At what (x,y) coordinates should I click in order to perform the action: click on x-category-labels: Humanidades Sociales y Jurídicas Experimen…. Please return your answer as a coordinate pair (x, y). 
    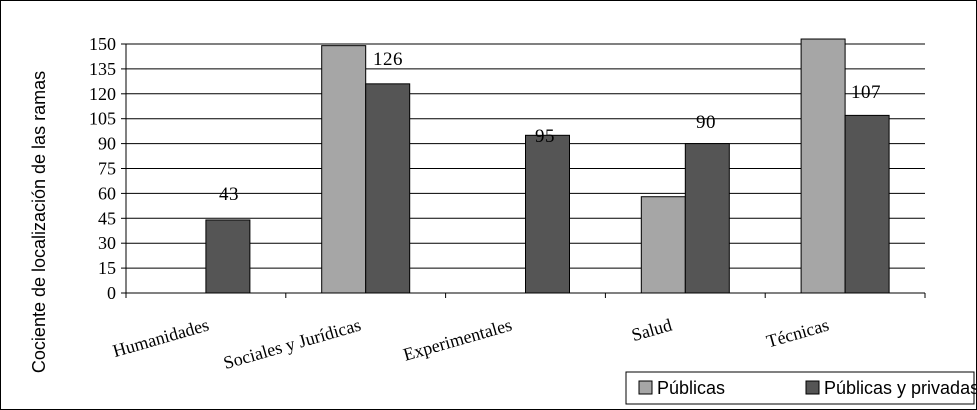
    Looking at the image, I should click on (470, 344).